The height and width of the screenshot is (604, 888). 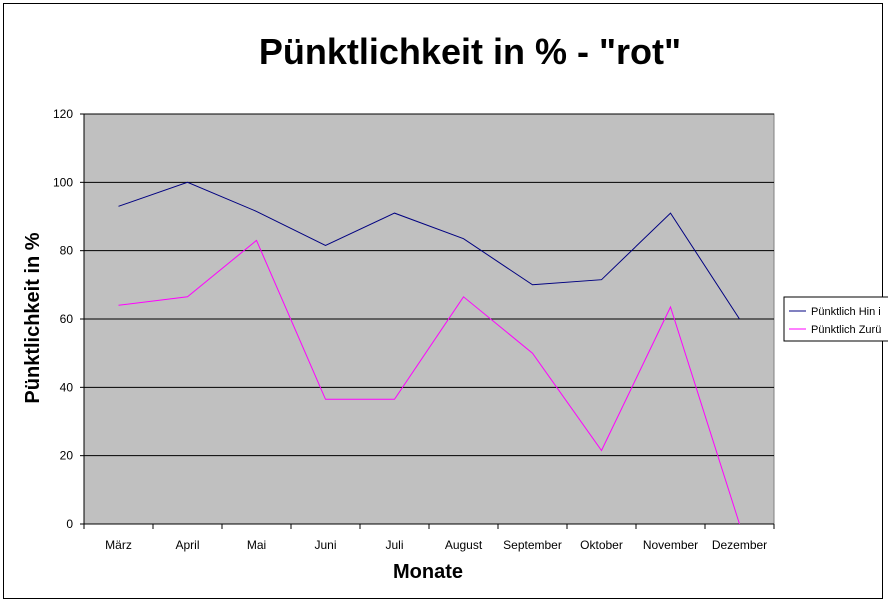 I want to click on y-tick-label: 40, so click(x=67, y=387).